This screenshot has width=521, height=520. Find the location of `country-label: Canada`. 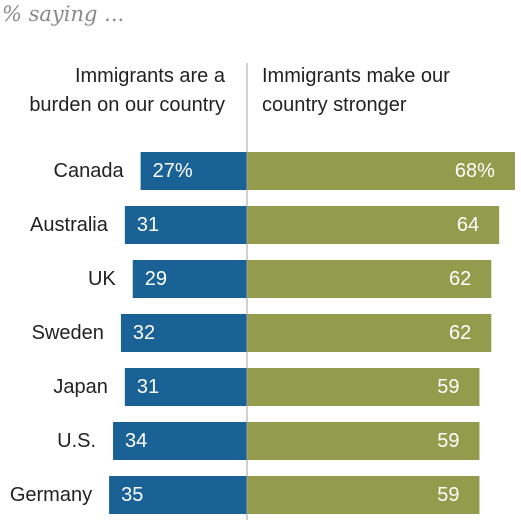

country-label: Canada is located at coordinates (89, 171).